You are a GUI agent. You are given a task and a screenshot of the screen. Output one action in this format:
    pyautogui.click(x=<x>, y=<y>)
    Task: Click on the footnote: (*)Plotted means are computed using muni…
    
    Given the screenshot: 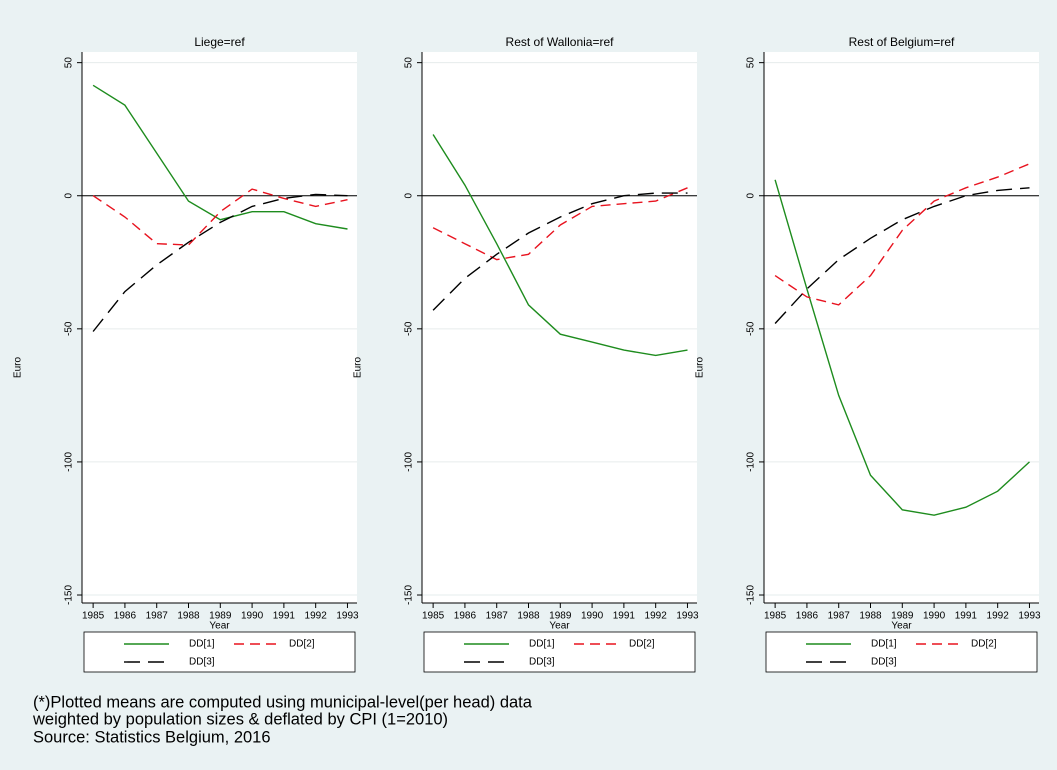 What is the action you would take?
    pyautogui.click(x=283, y=702)
    